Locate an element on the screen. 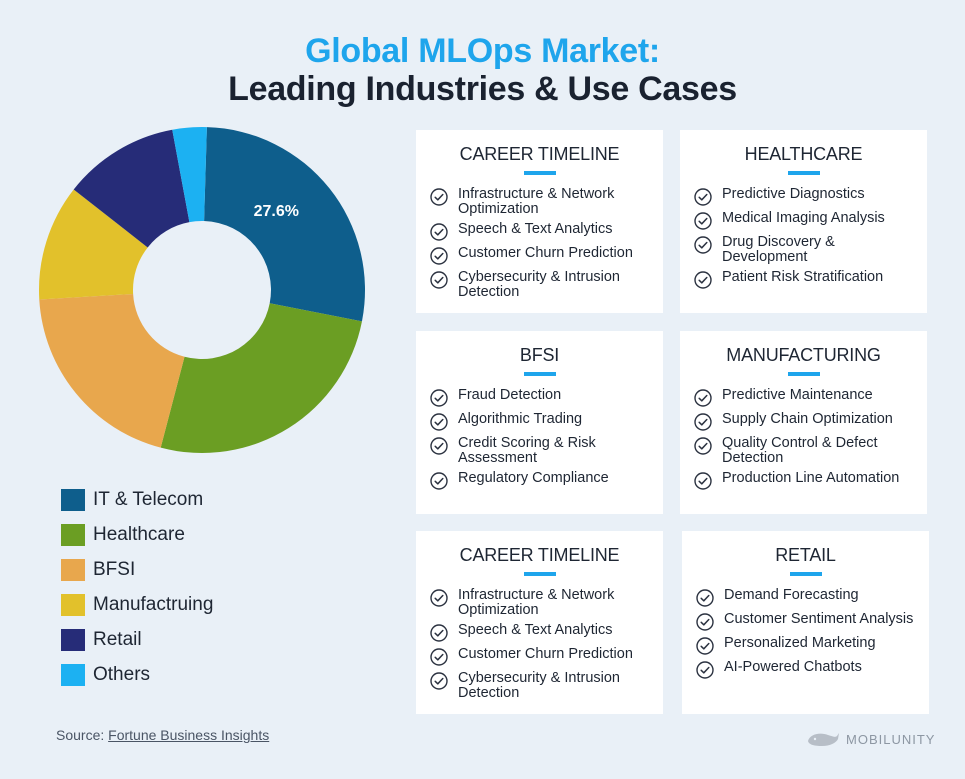  list-item-text: Patient Risk Stratification is located at coordinates (803, 277).